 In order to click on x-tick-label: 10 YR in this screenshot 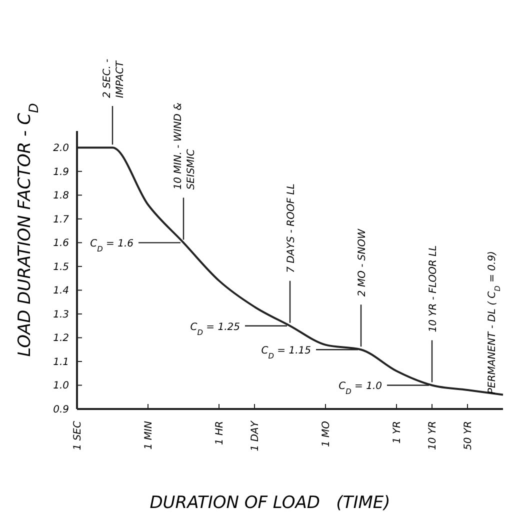, I will do `click(433, 435)`.